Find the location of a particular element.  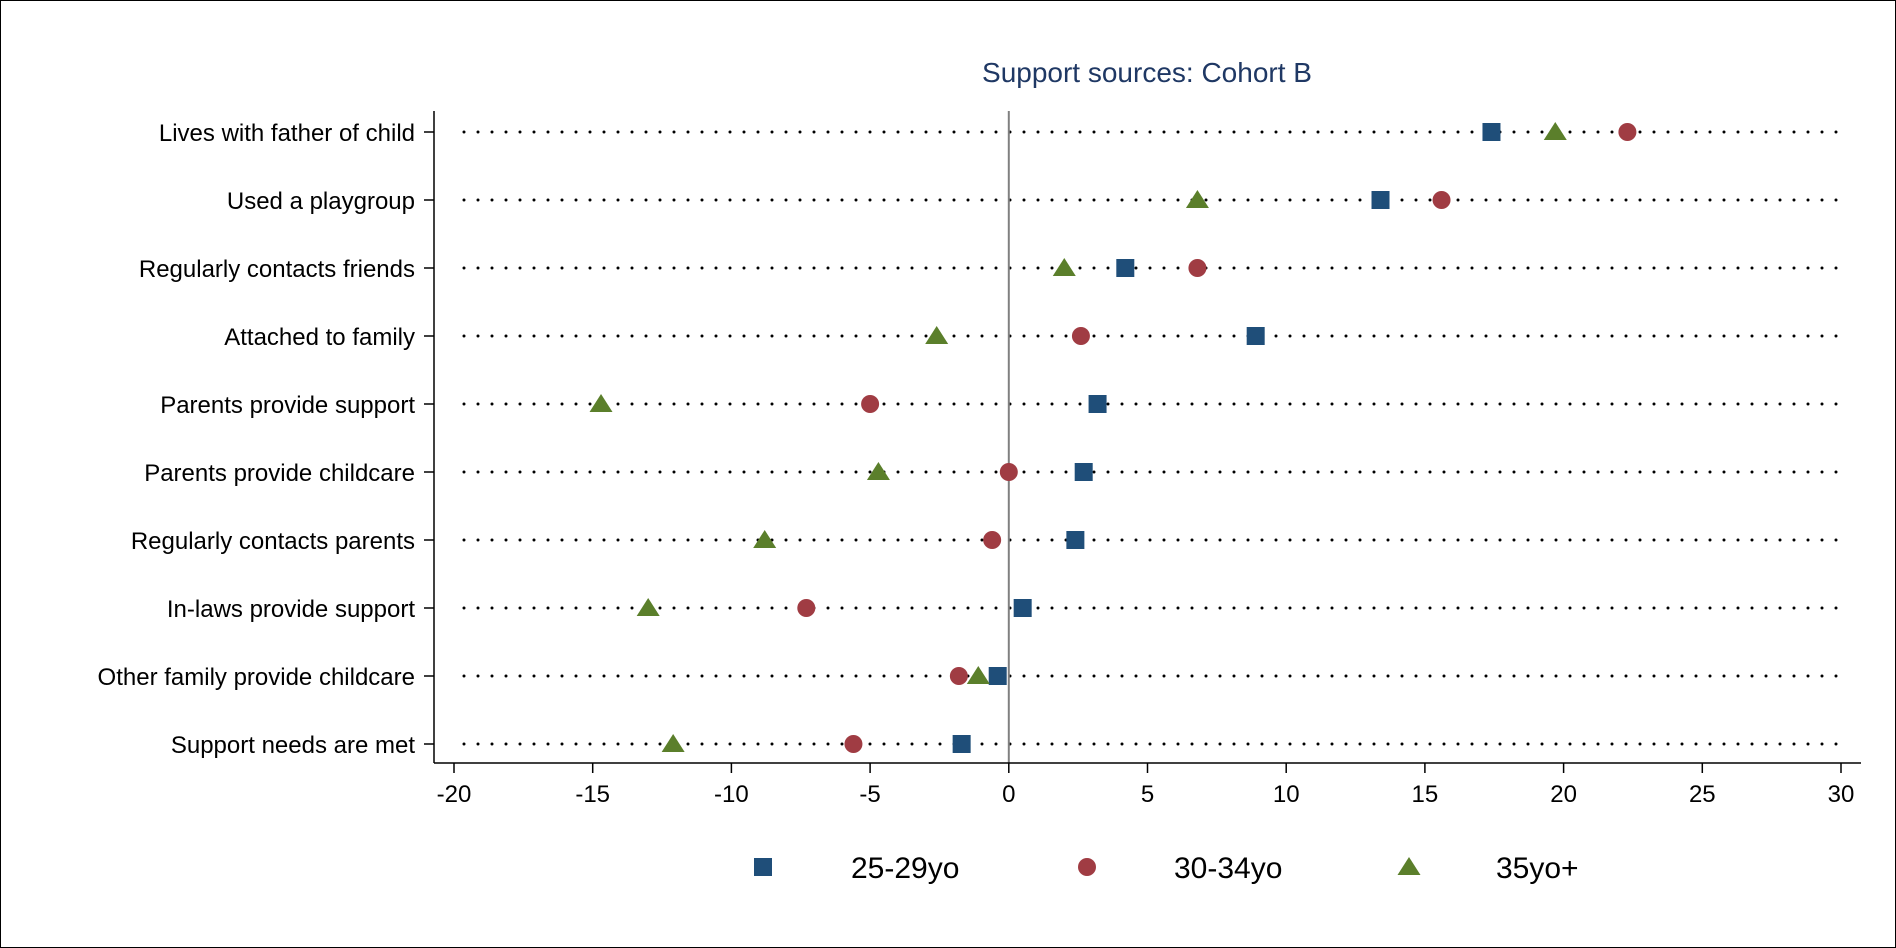

legend-marker-square is located at coordinates (763, 867).